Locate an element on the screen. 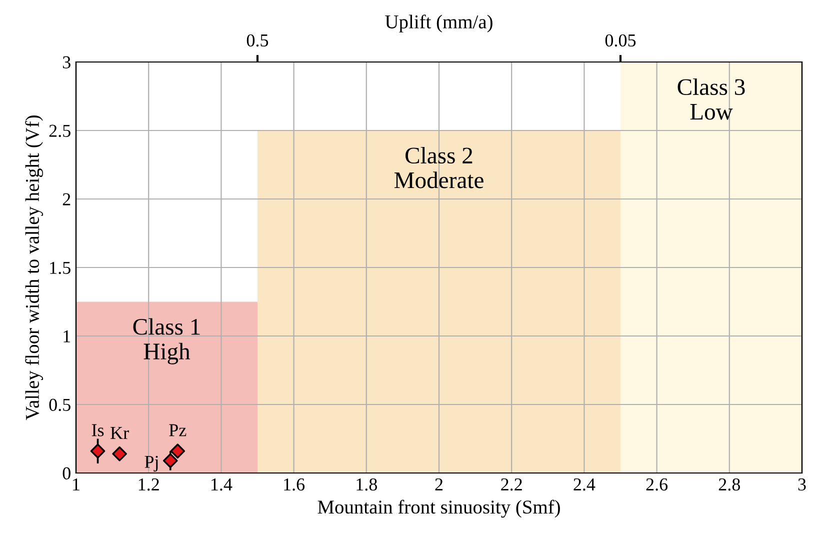 This screenshot has height=534, width=815. x2-tick-label: 0.05 is located at coordinates (620, 40).